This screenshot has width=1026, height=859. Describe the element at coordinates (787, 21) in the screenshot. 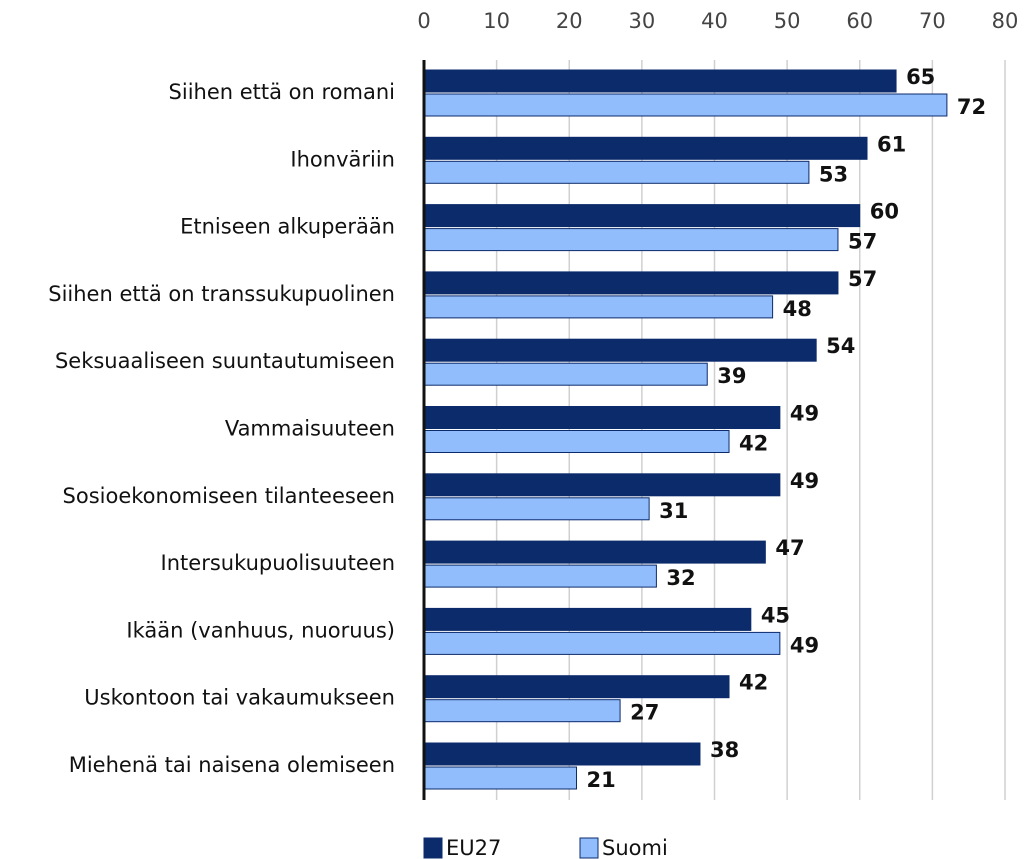

I see `x-tick-label: 50` at that location.